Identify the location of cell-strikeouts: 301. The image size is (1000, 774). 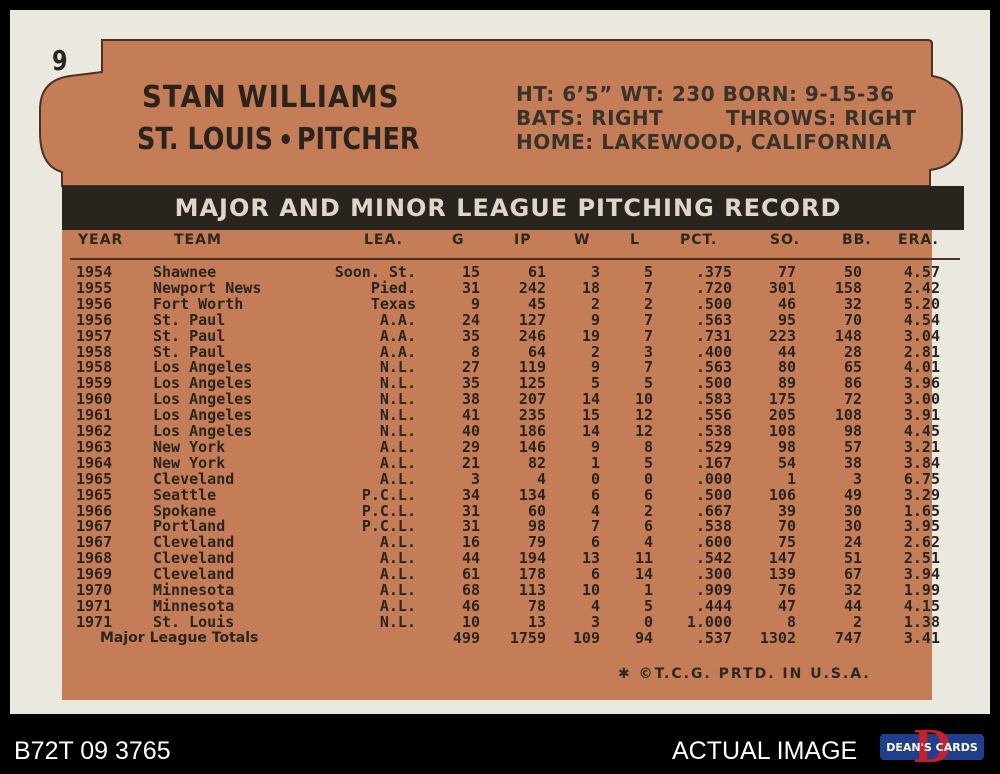
(782, 287).